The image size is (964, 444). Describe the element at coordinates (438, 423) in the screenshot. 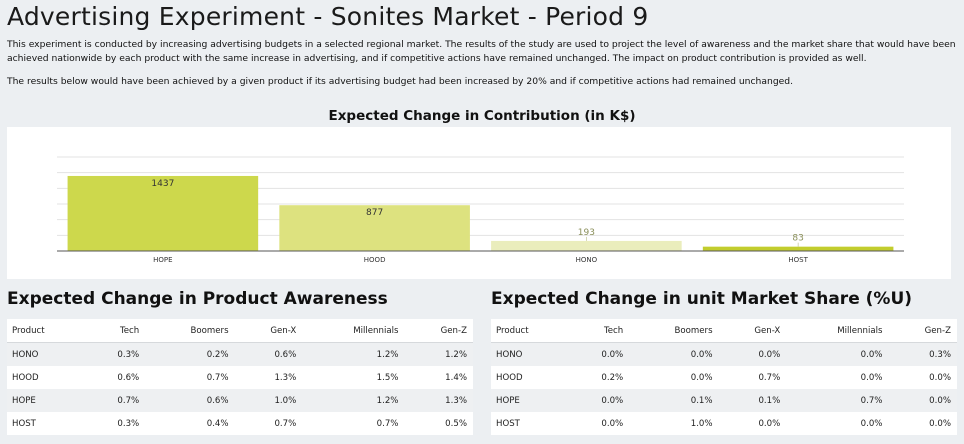

I see `value-cell: 0.5%` at that location.